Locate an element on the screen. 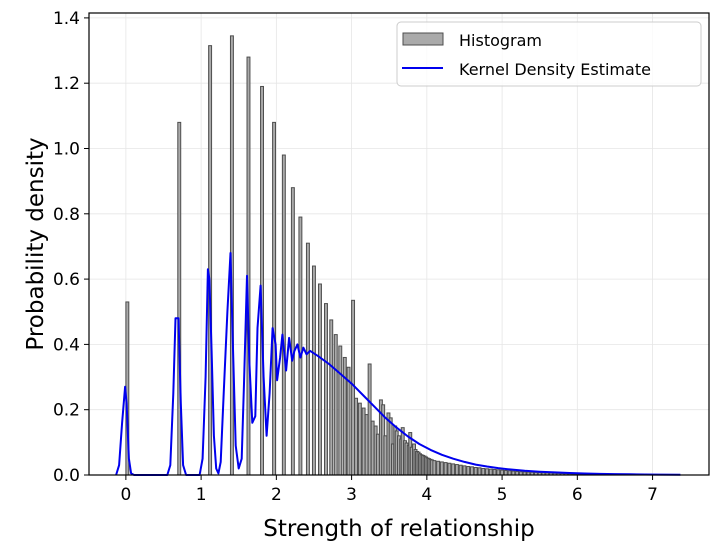 This screenshot has height=551, width=718. x-tick-label: 1 is located at coordinates (201, 495).